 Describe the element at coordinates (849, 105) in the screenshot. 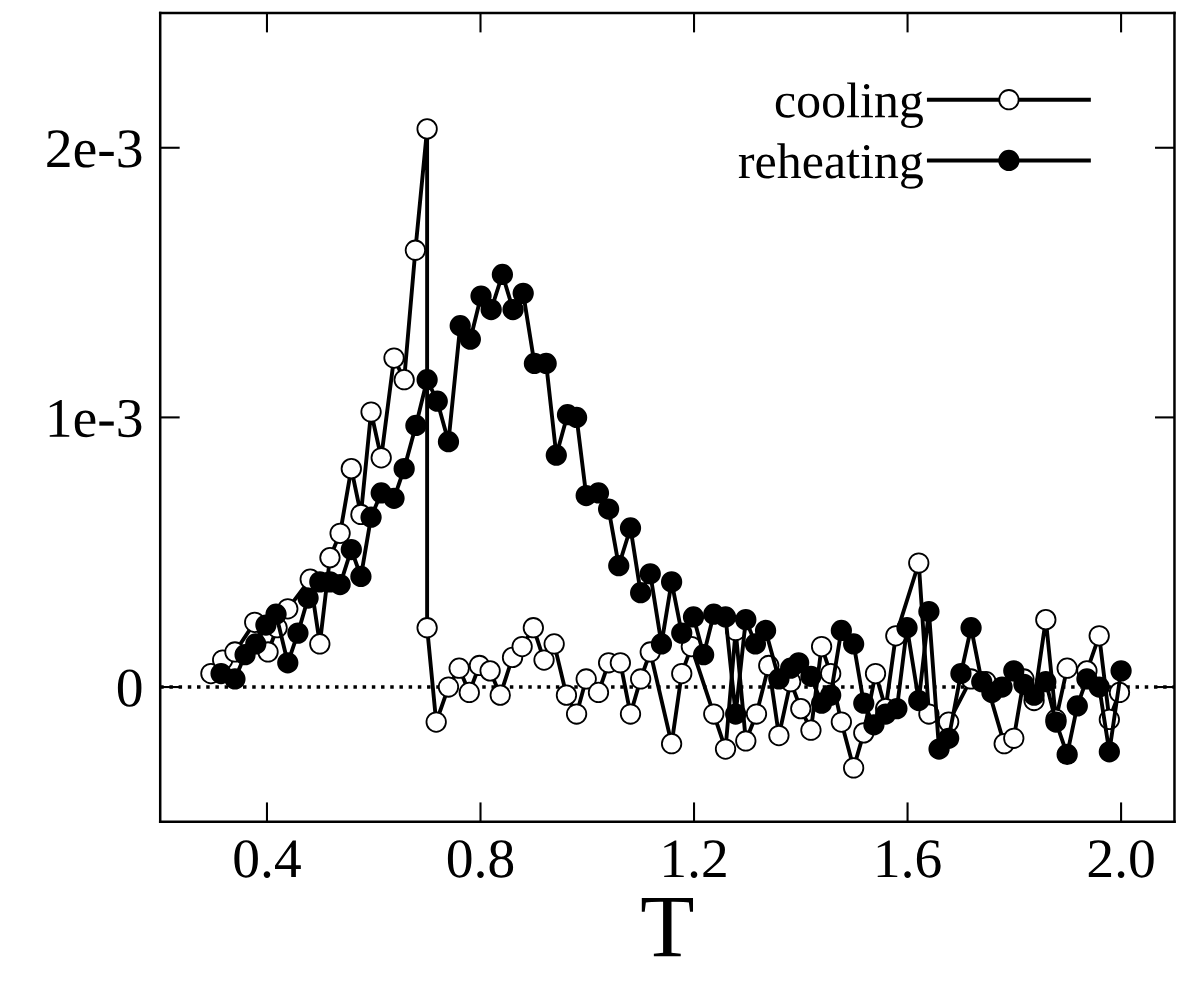

I see `legend-label: cooling` at that location.